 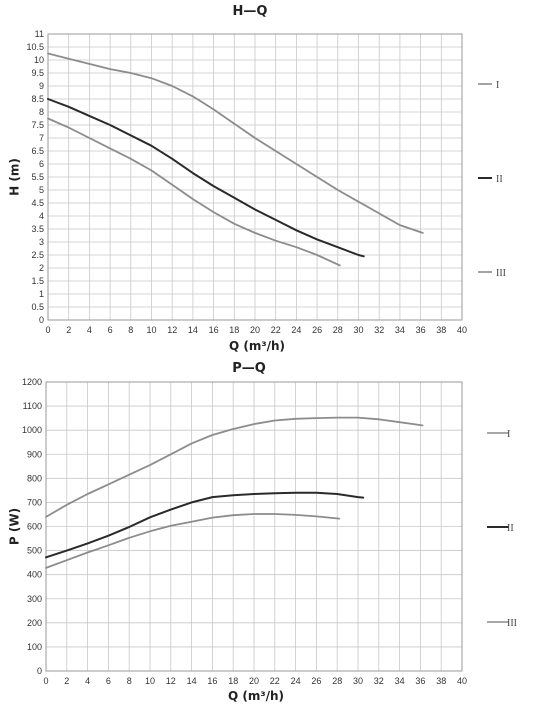 What do you see at coordinates (37, 307) in the screenshot?
I see `y-tick-label: 0.5` at bounding box center [37, 307].